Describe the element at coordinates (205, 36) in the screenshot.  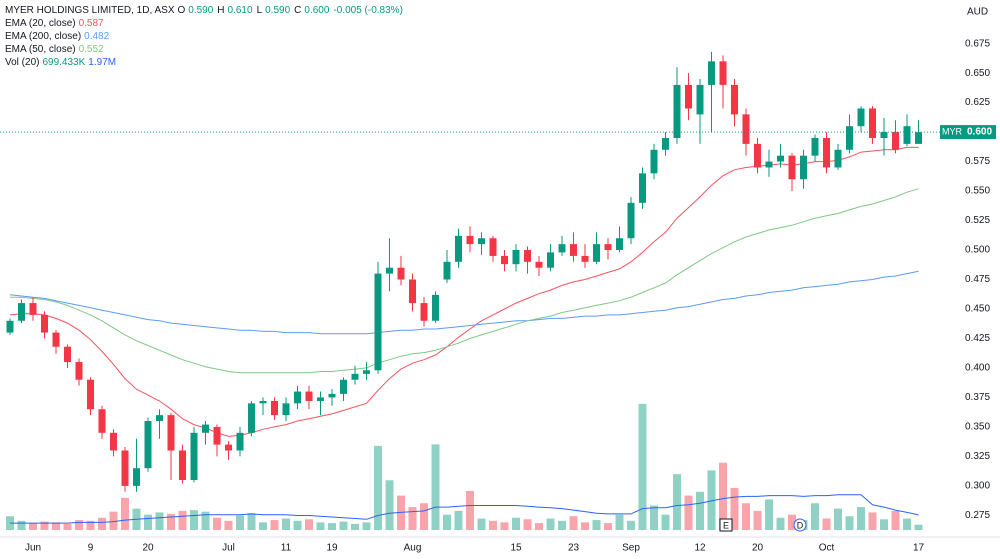
I see `ema-legend-row: EMA (200, close) 0.482` at that location.